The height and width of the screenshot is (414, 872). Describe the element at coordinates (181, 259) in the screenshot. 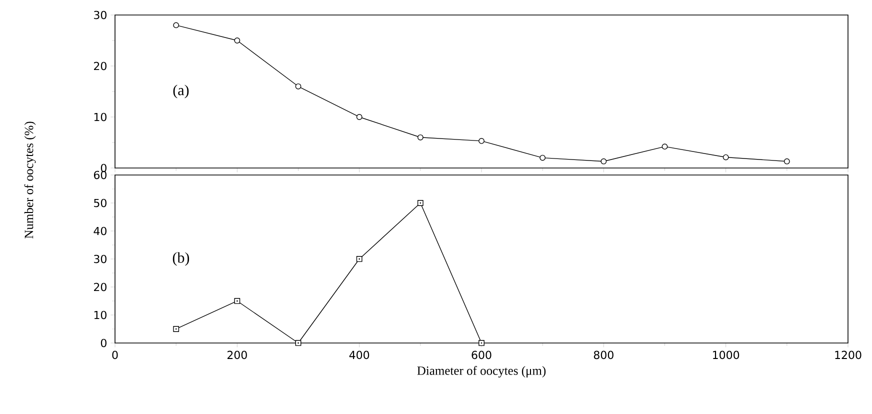

I see `annotation: (b)` at that location.